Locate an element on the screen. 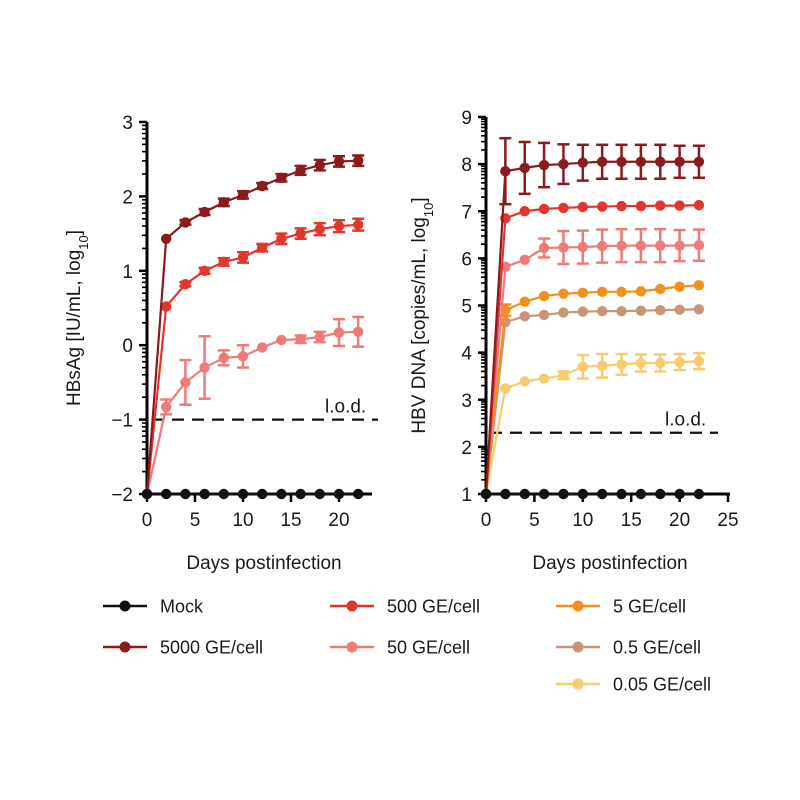 Image resolution: width=800 pixels, height=800 pixels. series-50-ge-cell is located at coordinates (253, 407).